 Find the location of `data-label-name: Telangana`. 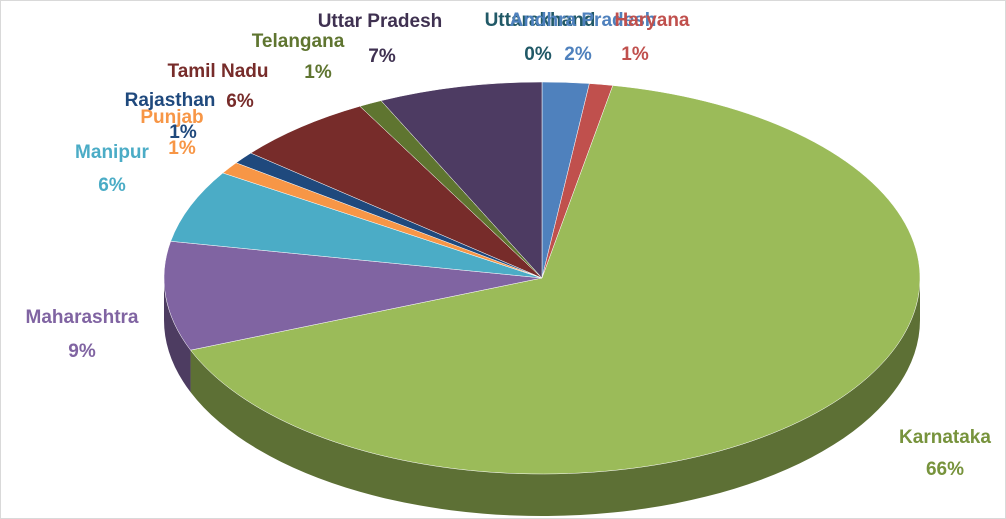

data-label-name: Telangana is located at coordinates (298, 41).